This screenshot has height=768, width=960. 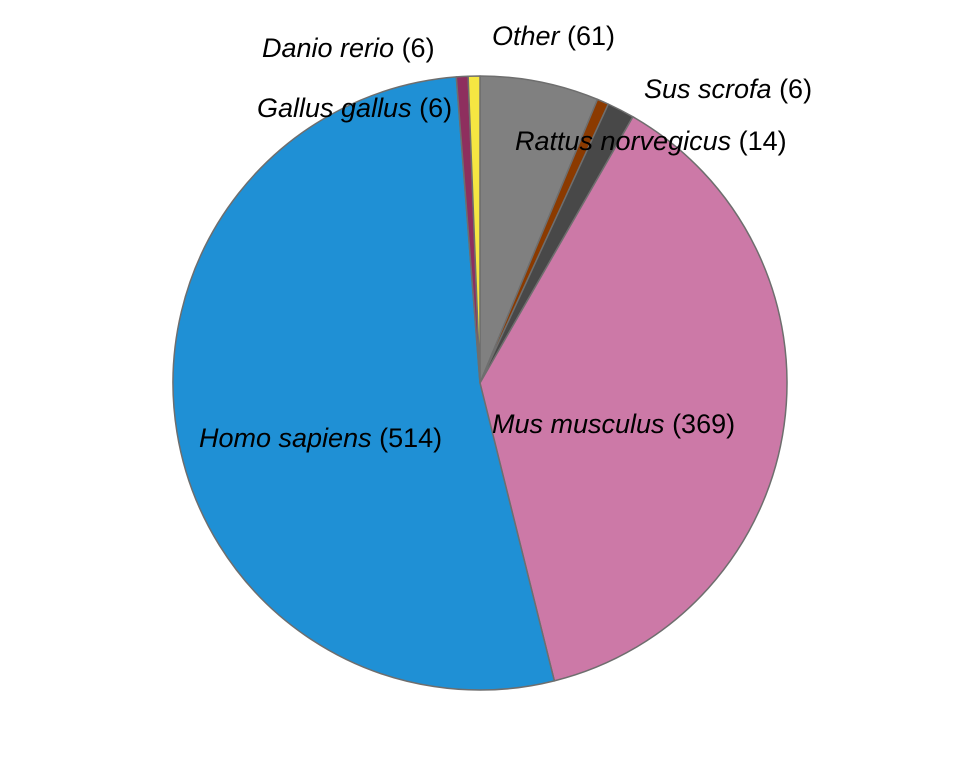 What do you see at coordinates (338, 108) in the screenshot?
I see `label-name-gallus-gallus: Gallus gallus` at bounding box center [338, 108].